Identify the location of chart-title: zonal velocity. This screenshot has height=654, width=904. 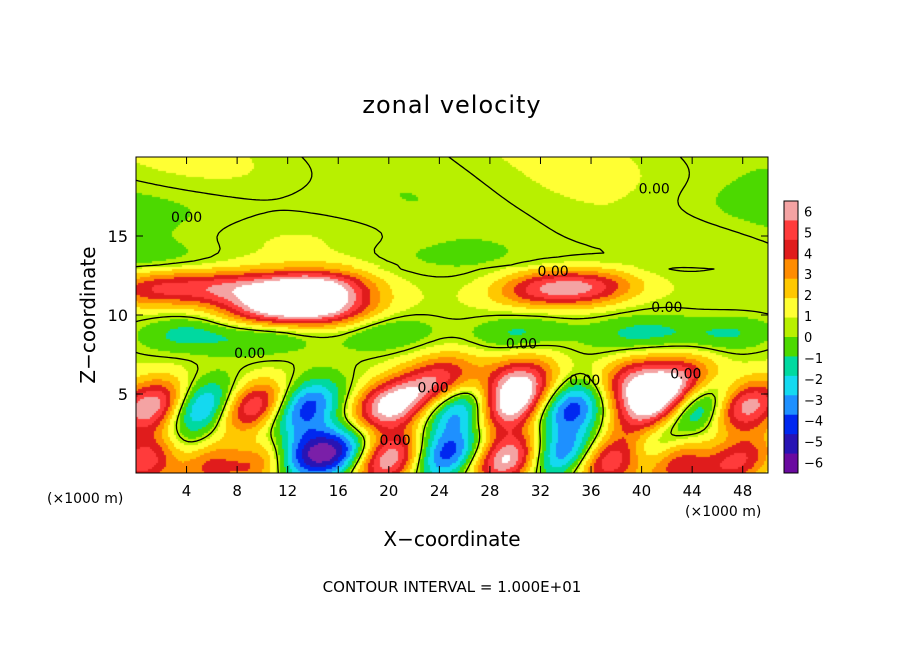
(451, 105).